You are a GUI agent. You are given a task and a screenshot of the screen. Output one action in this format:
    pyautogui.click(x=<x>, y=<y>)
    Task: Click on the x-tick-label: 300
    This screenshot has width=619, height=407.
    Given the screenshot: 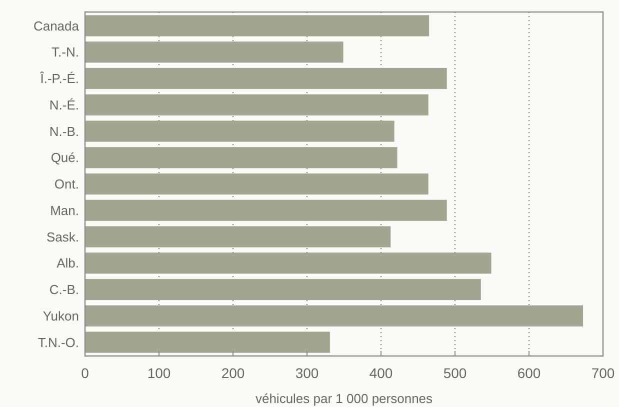 What is the action you would take?
    pyautogui.click(x=307, y=373)
    